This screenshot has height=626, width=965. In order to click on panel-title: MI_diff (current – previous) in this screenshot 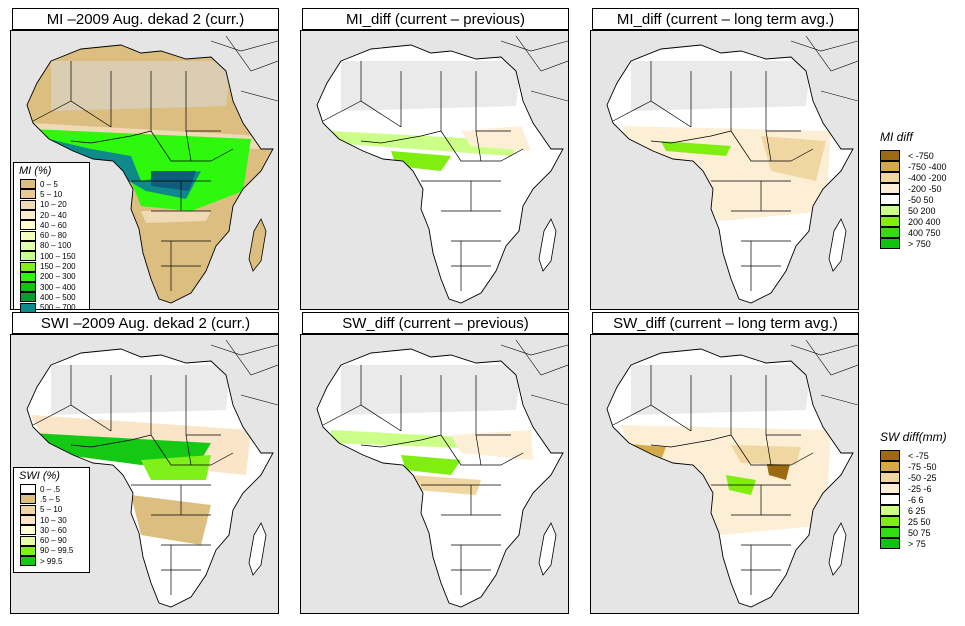, I will do `click(435, 19)`.